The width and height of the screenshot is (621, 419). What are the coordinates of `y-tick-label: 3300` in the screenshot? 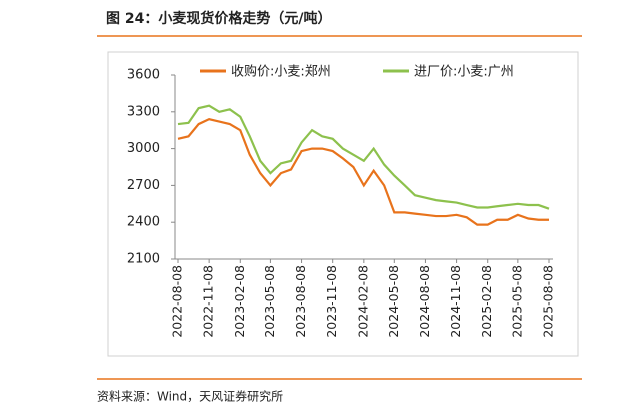 It's located at (143, 111).